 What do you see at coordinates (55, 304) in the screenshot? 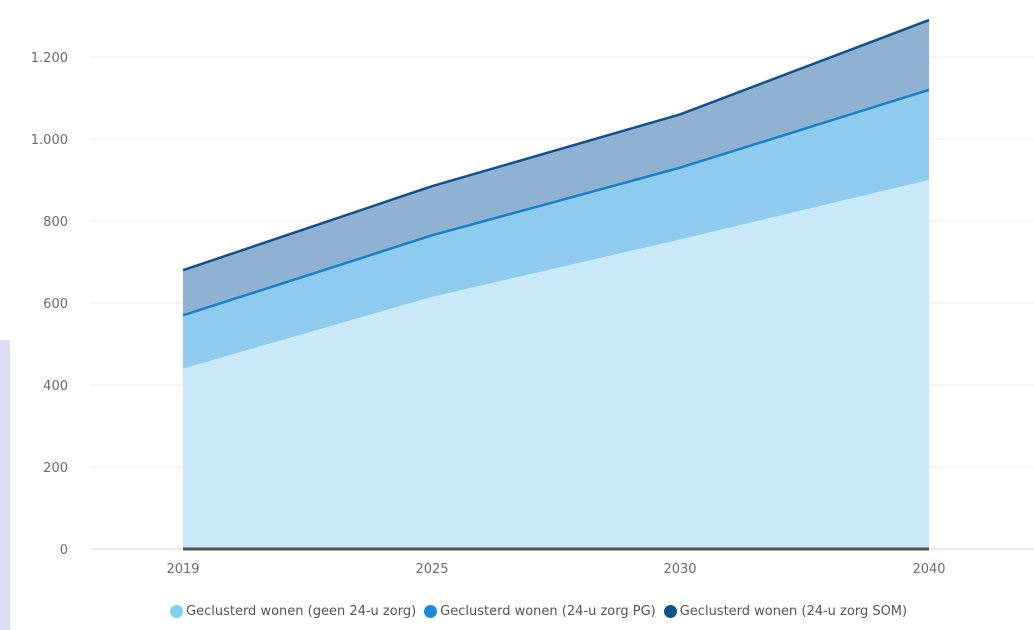
I see `y-tick-label-600: 600` at bounding box center [55, 304].